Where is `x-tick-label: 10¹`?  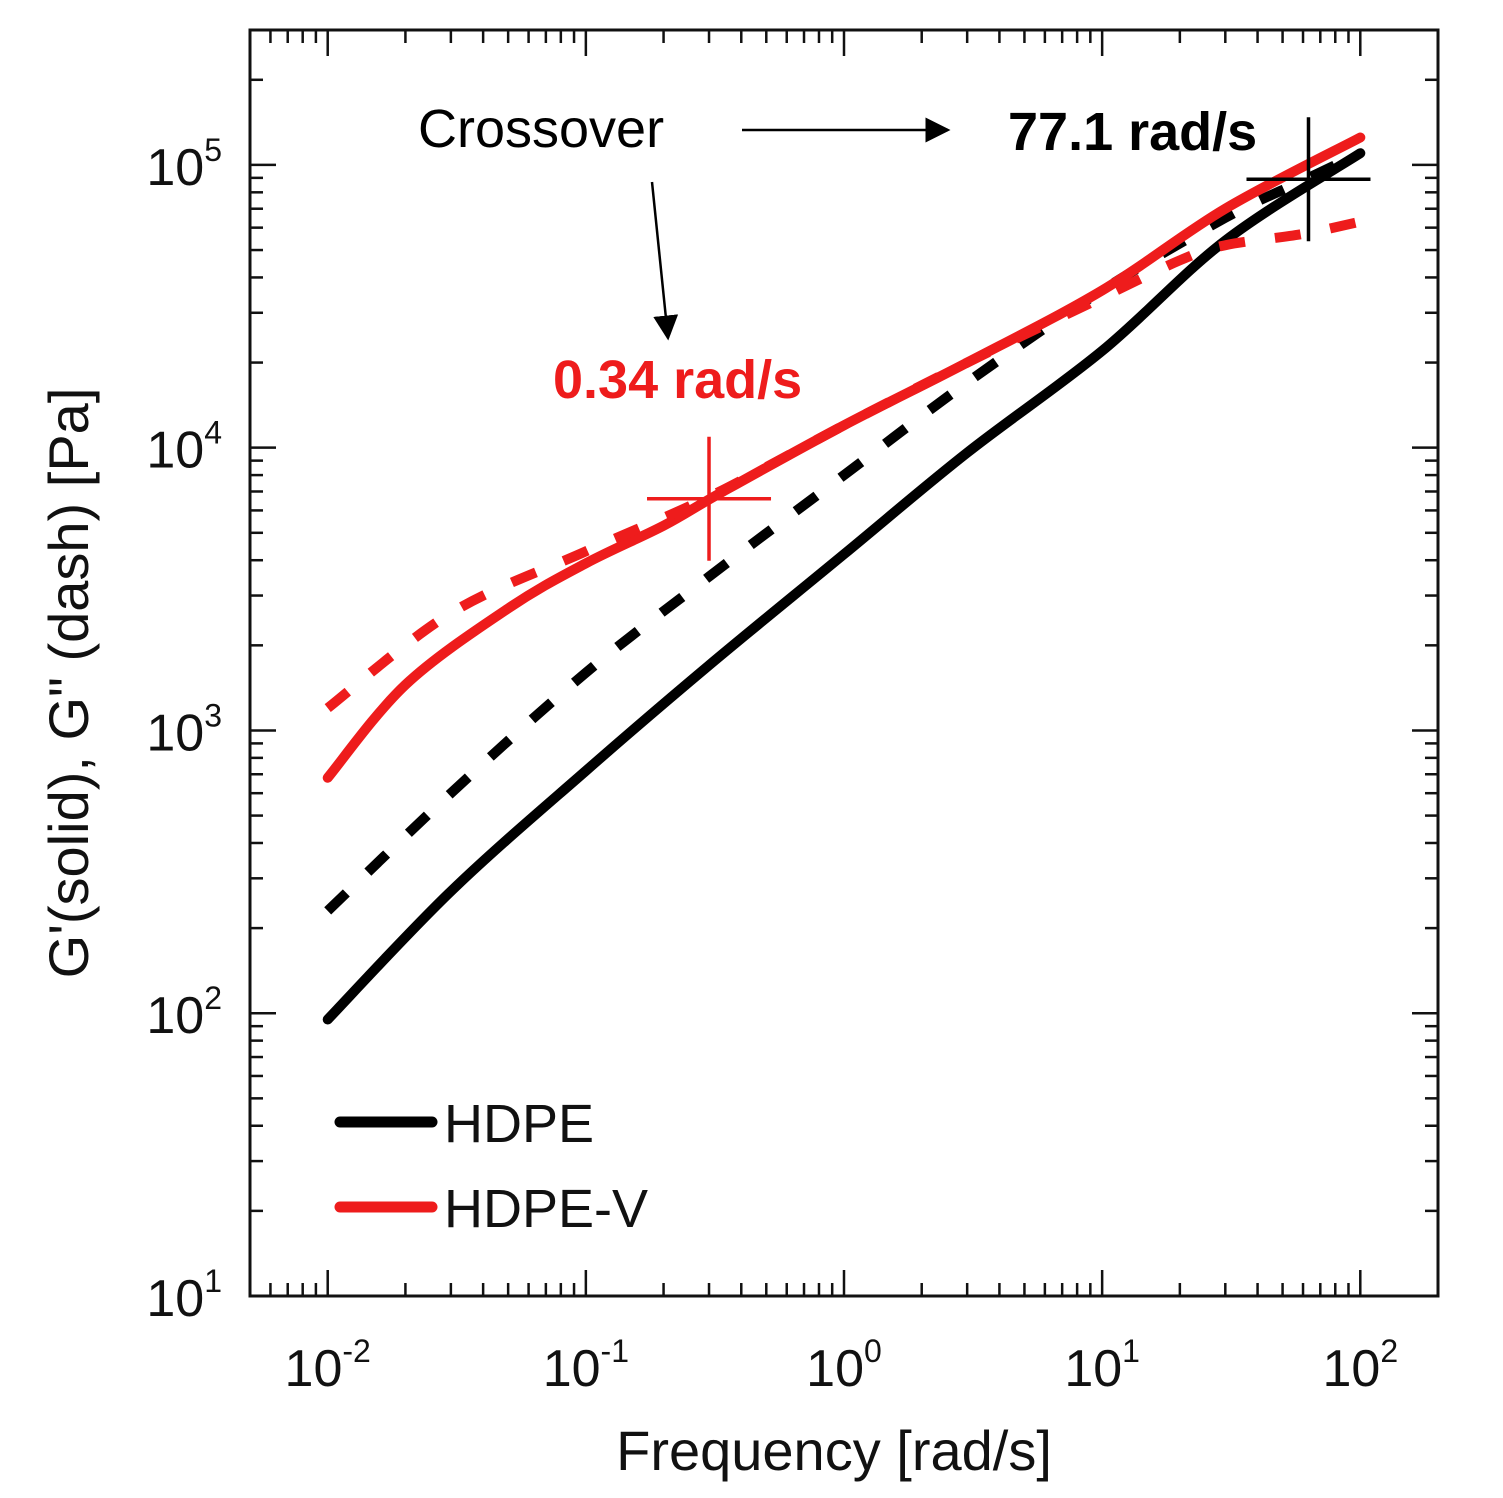
x-tick-label: 10¹ is located at coordinates (1102, 1365).